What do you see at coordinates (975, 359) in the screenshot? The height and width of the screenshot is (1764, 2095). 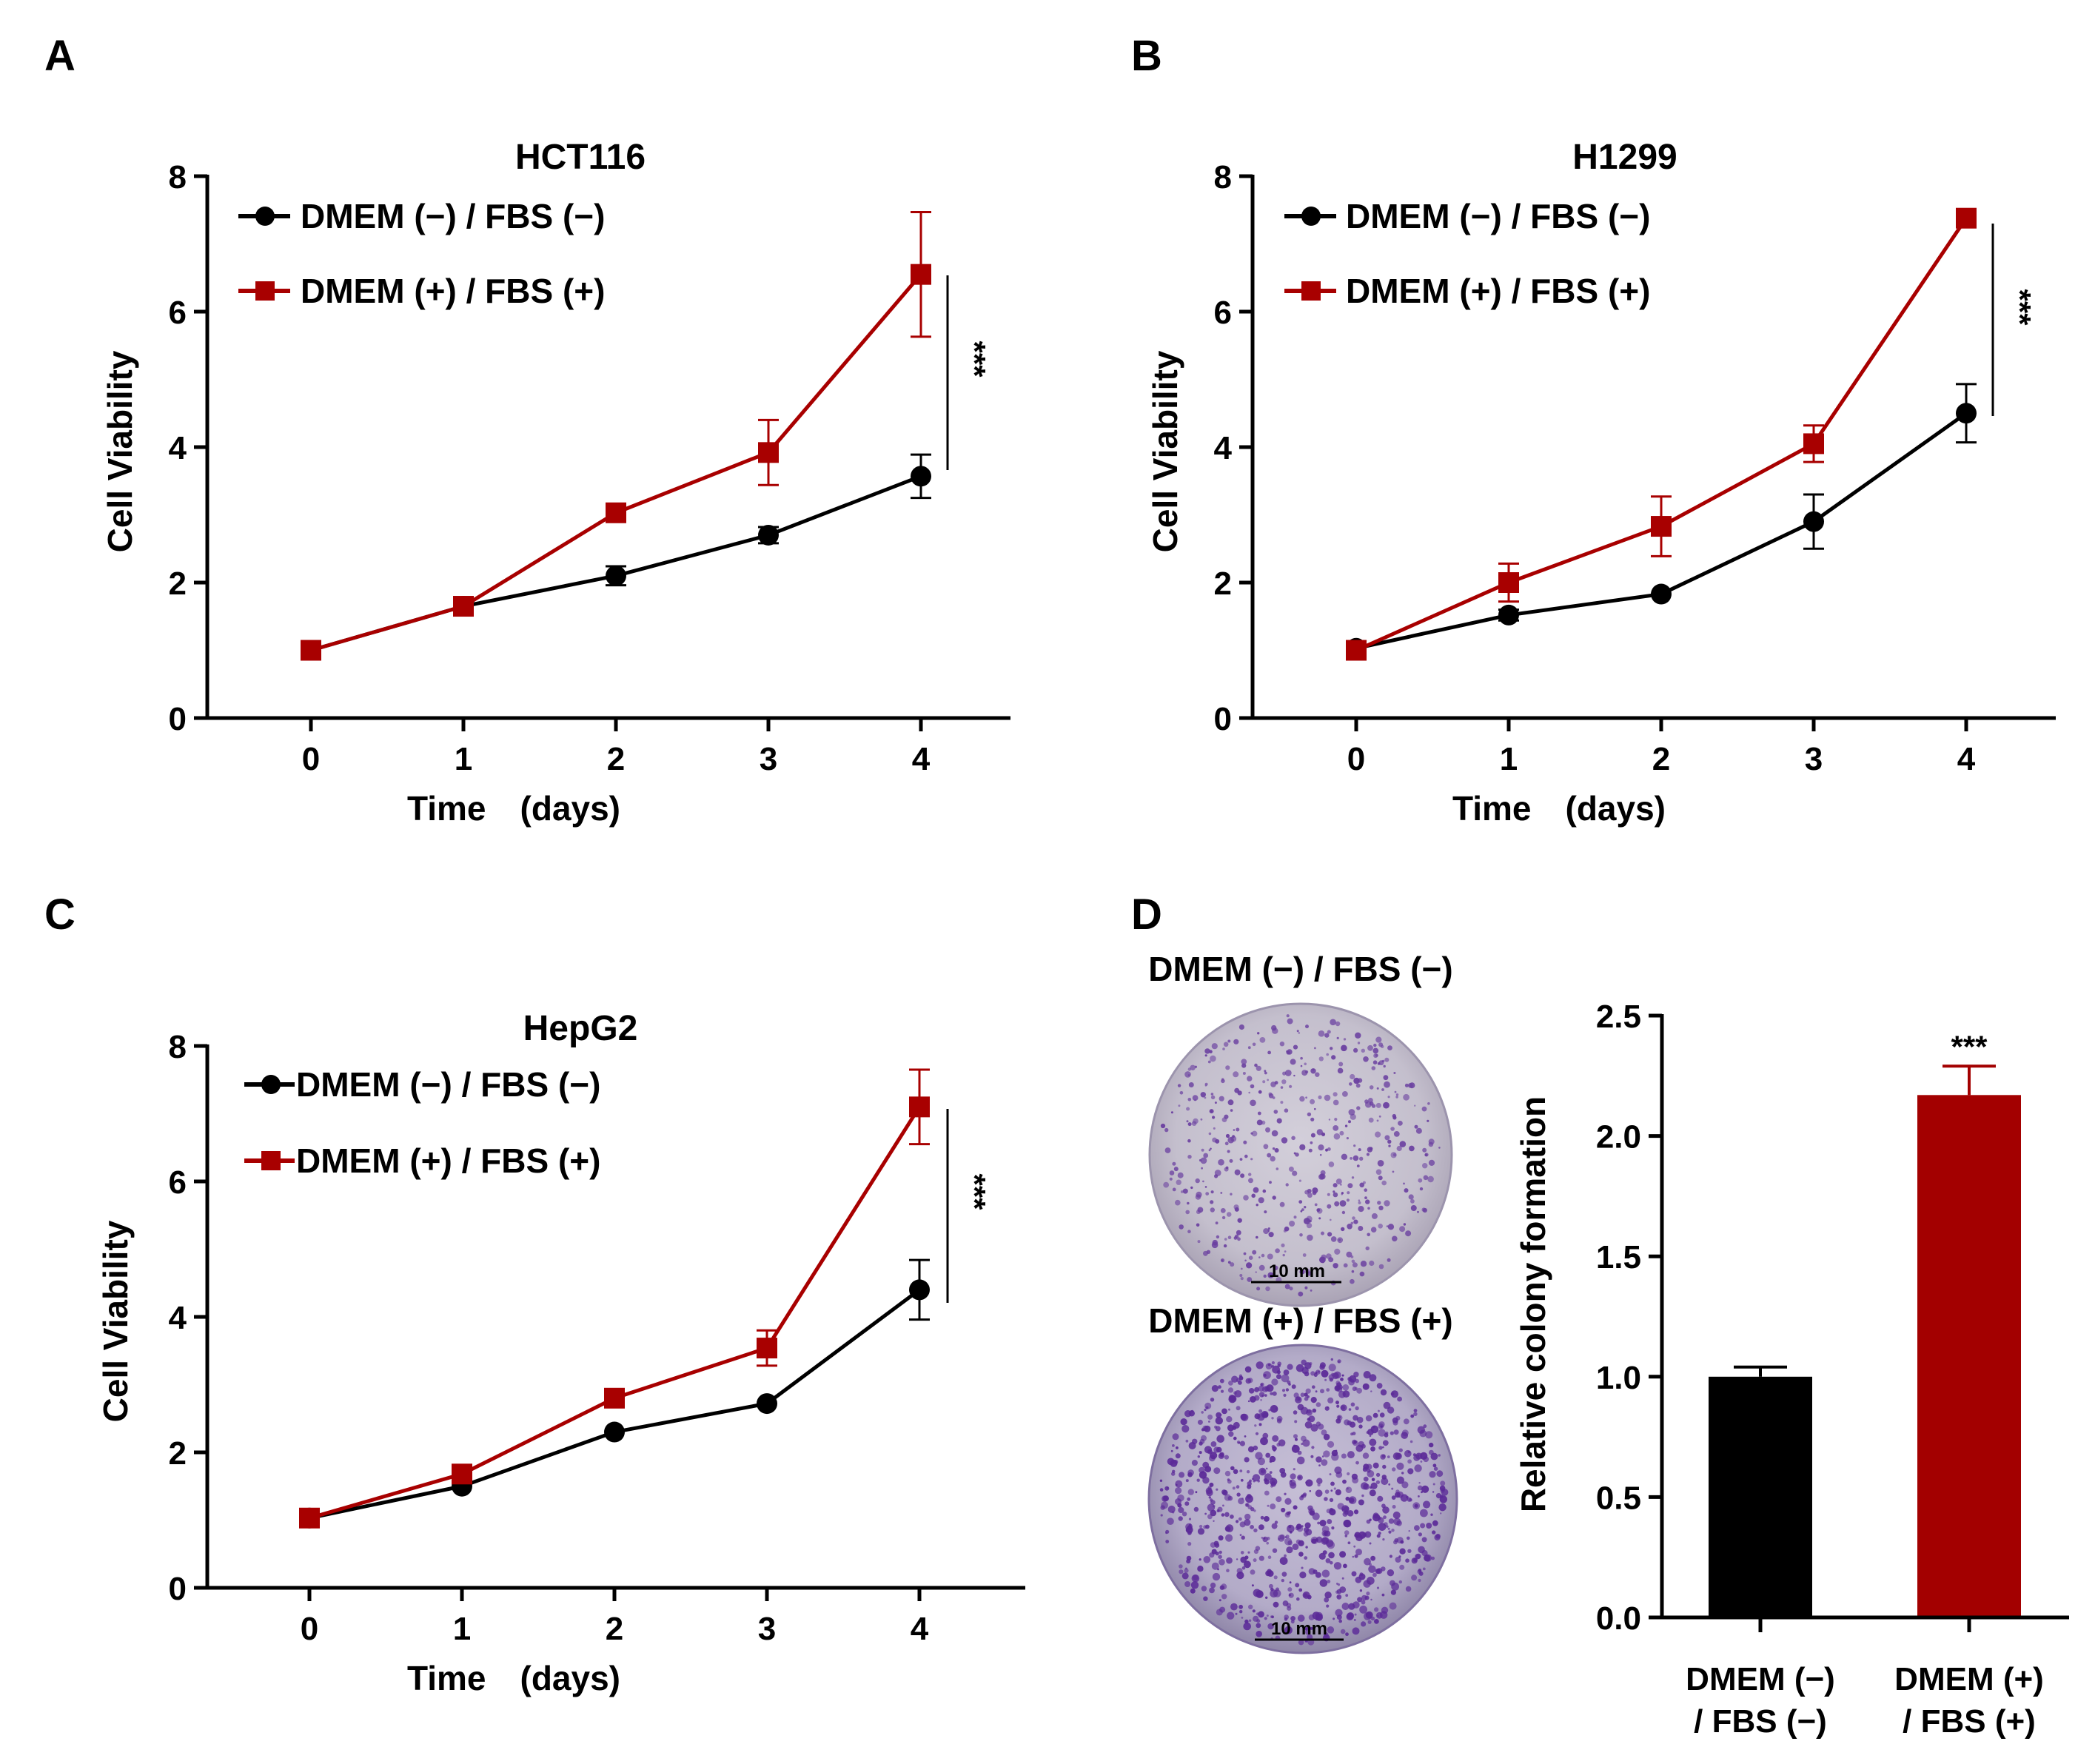 I see `significance-marker: ***` at bounding box center [975, 359].